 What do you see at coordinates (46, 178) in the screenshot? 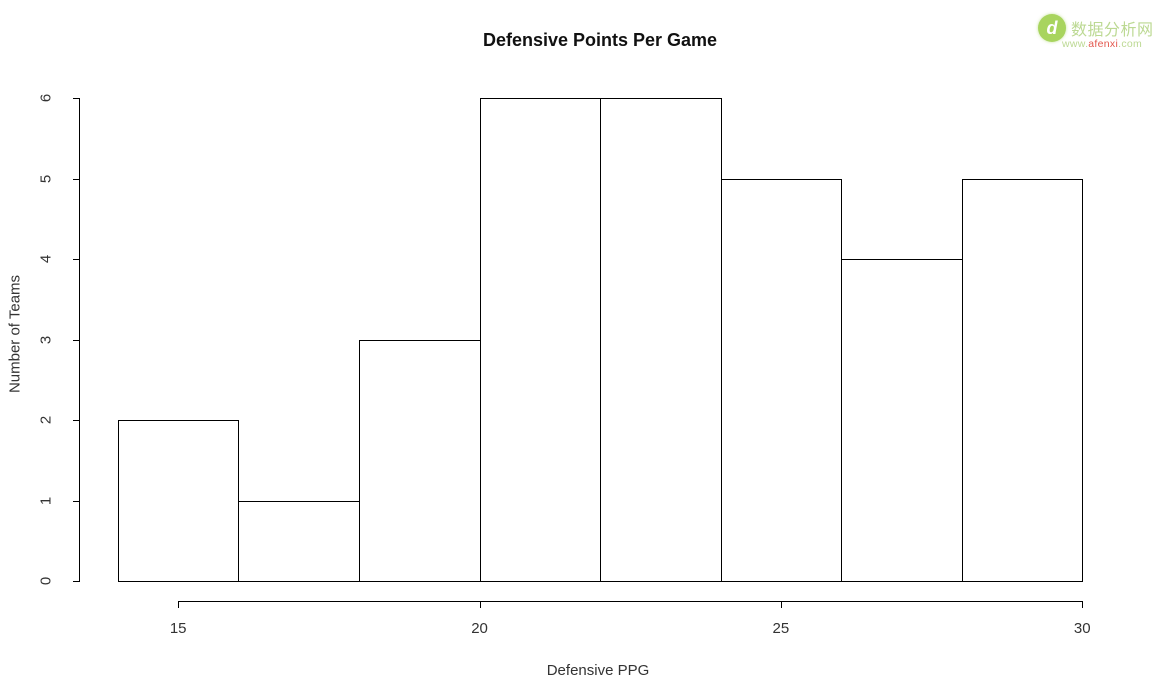
I see `y-tick-label: 5` at bounding box center [46, 178].